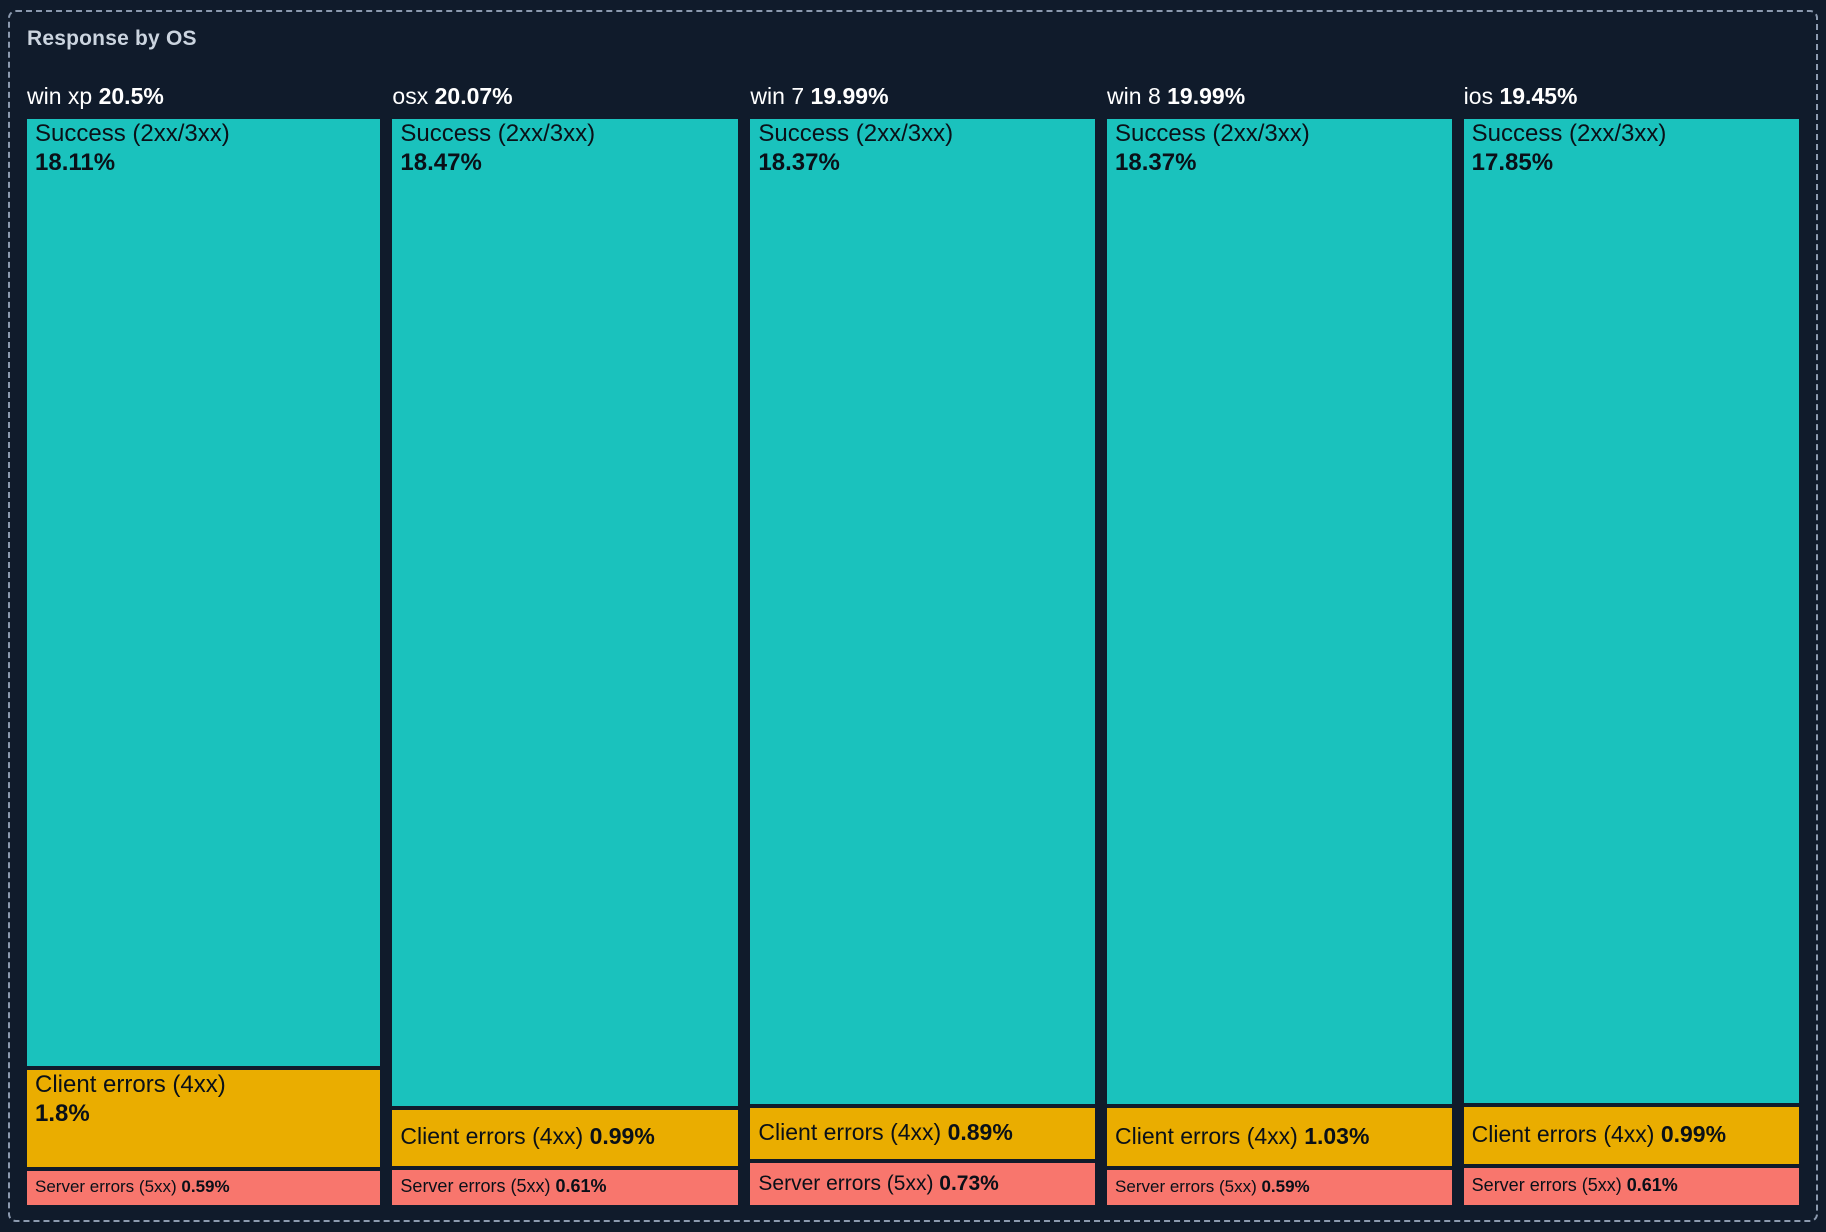 This screenshot has height=1232, width=1826. What do you see at coordinates (1631, 611) in the screenshot?
I see `segment-success-ios: Success (2xx/3xx) 17.85%` at bounding box center [1631, 611].